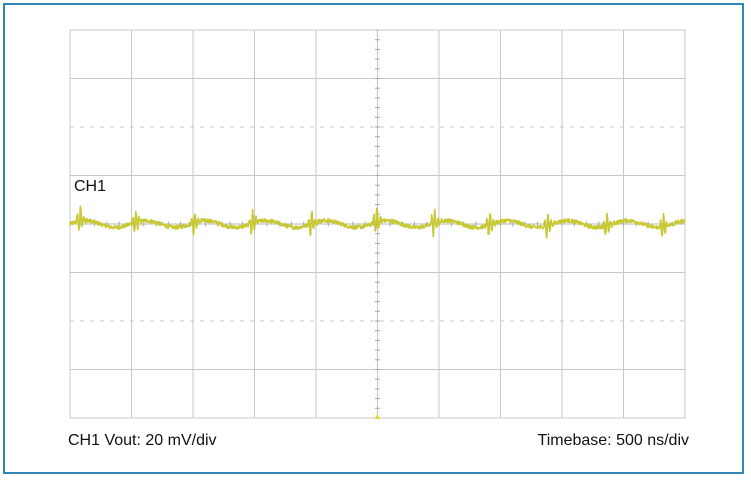 Image resolution: width=751 pixels, height=480 pixels. What do you see at coordinates (90, 186) in the screenshot?
I see `channel-label: CH1` at bounding box center [90, 186].